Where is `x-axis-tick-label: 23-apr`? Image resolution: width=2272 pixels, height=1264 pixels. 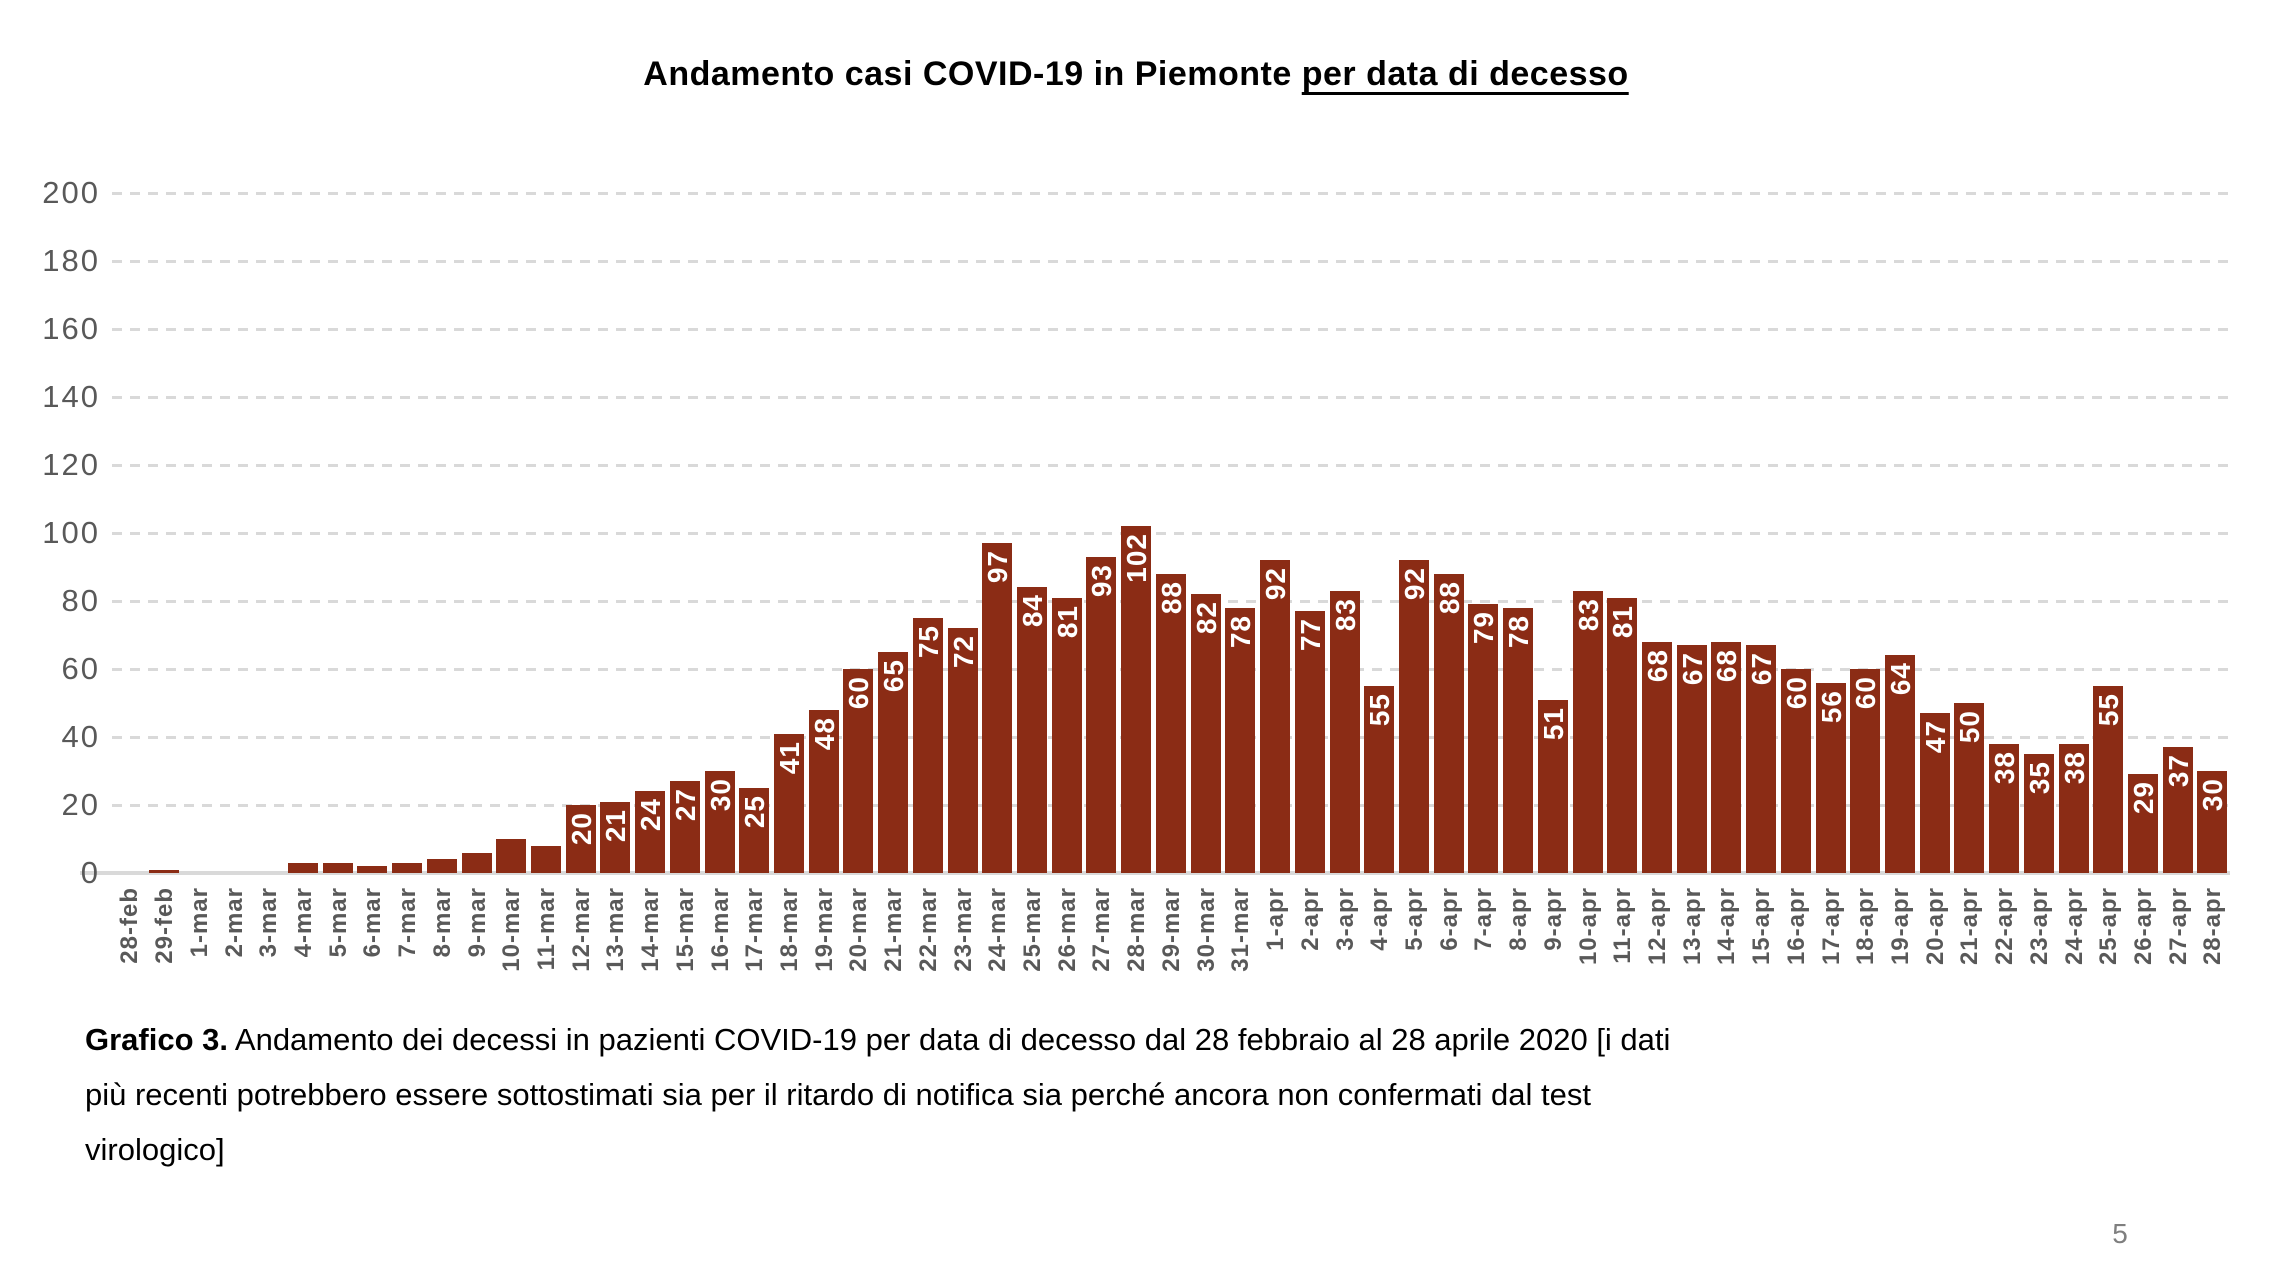
x-axis-tick-label: 23-apr is located at coordinates (2039, 926).